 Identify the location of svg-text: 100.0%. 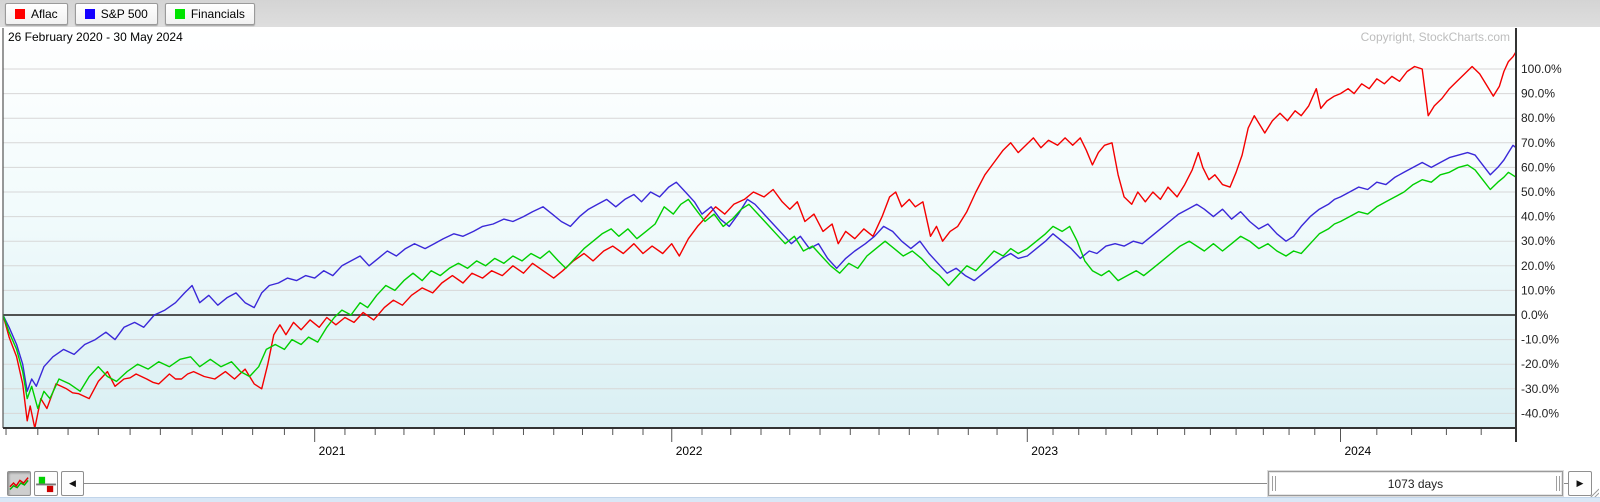
(1541, 69).